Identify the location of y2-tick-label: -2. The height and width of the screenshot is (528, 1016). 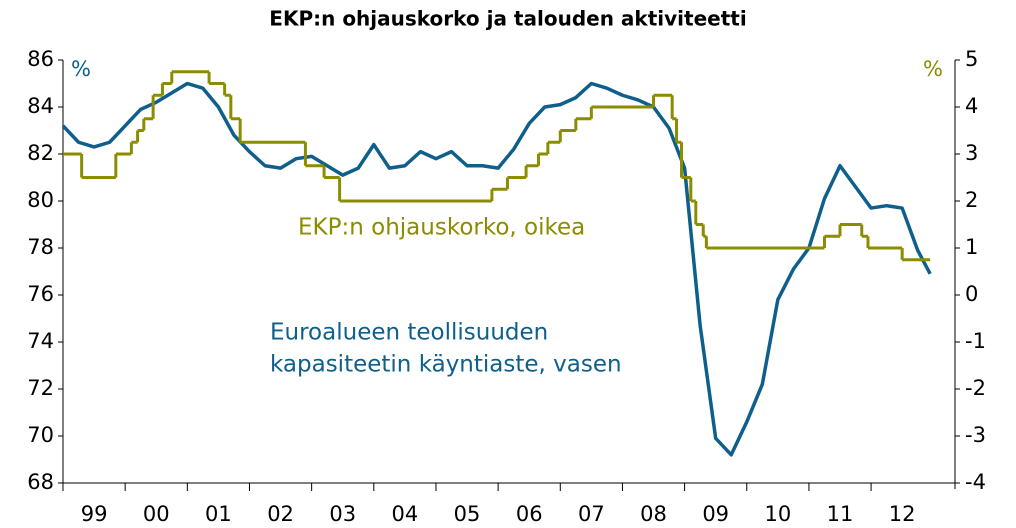
(975, 388).